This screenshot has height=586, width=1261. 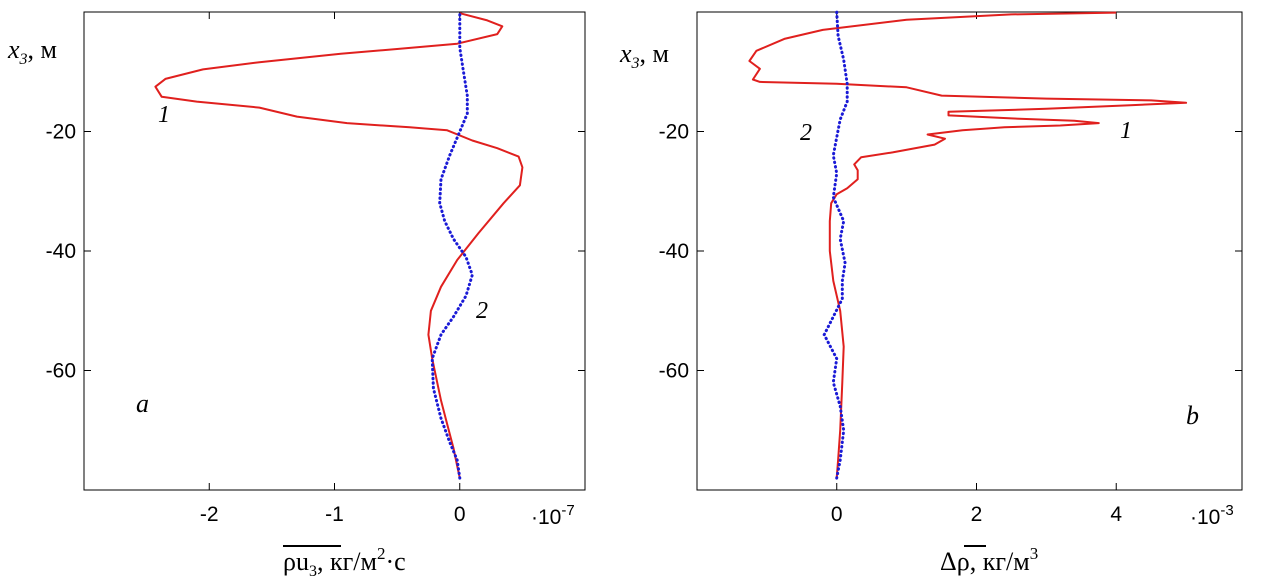 What do you see at coordinates (553, 515) in the screenshot?
I see `x-scale-factor: ·10-7` at bounding box center [553, 515].